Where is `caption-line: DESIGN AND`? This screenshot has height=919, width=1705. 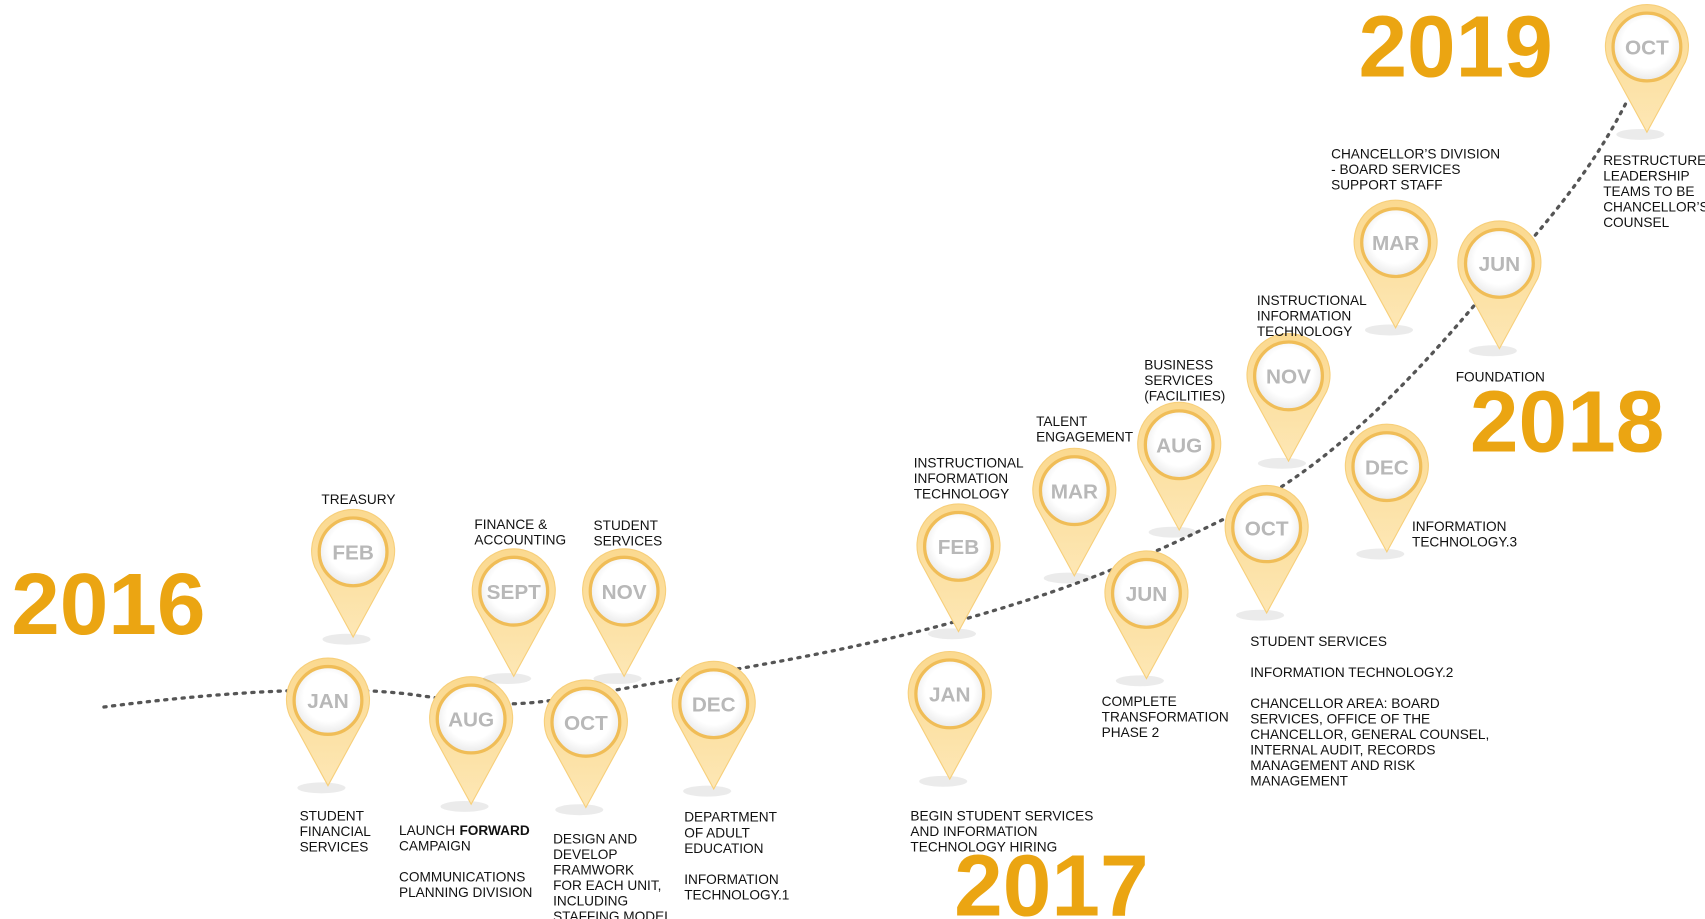 caption-line: DESIGN AND is located at coordinates (595, 839).